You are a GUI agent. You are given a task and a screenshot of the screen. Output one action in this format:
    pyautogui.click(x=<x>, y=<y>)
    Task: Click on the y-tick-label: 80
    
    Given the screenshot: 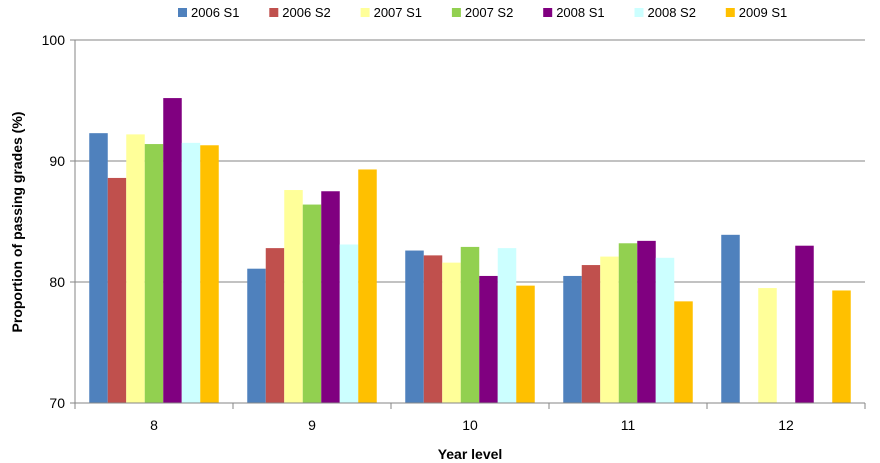 What is the action you would take?
    pyautogui.click(x=57, y=282)
    